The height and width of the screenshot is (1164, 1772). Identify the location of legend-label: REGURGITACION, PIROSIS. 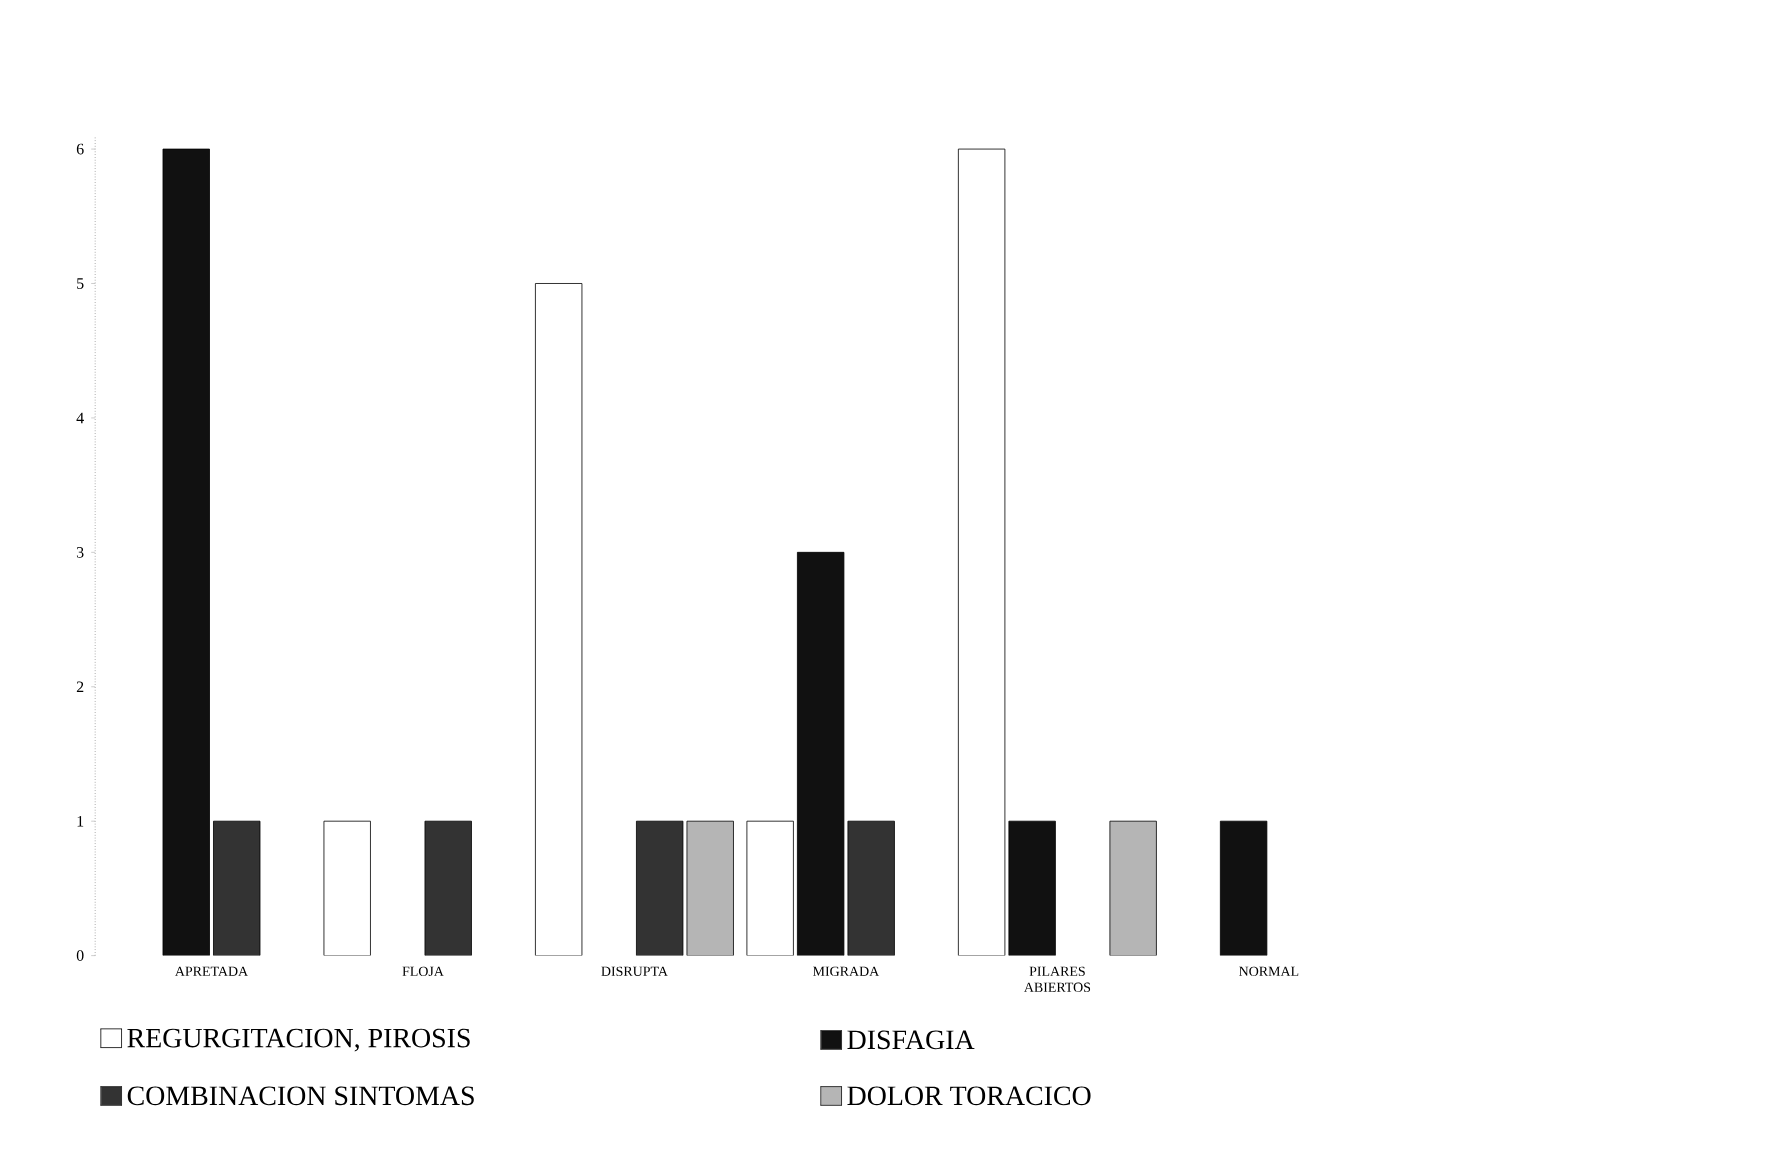
(298, 1040).